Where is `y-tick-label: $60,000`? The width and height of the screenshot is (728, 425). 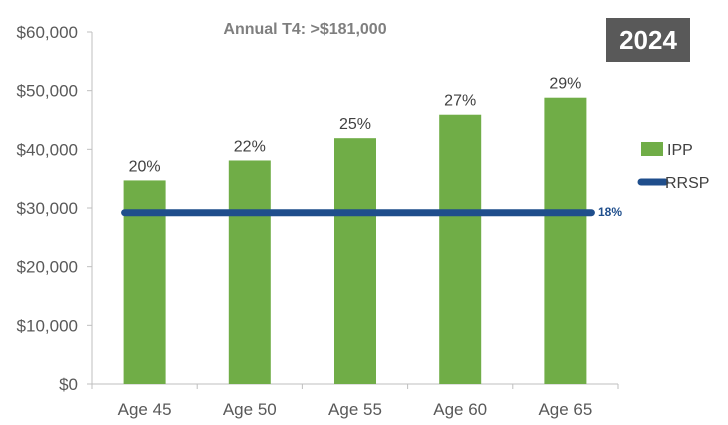 y-tick-label: $60,000 is located at coordinates (47, 32).